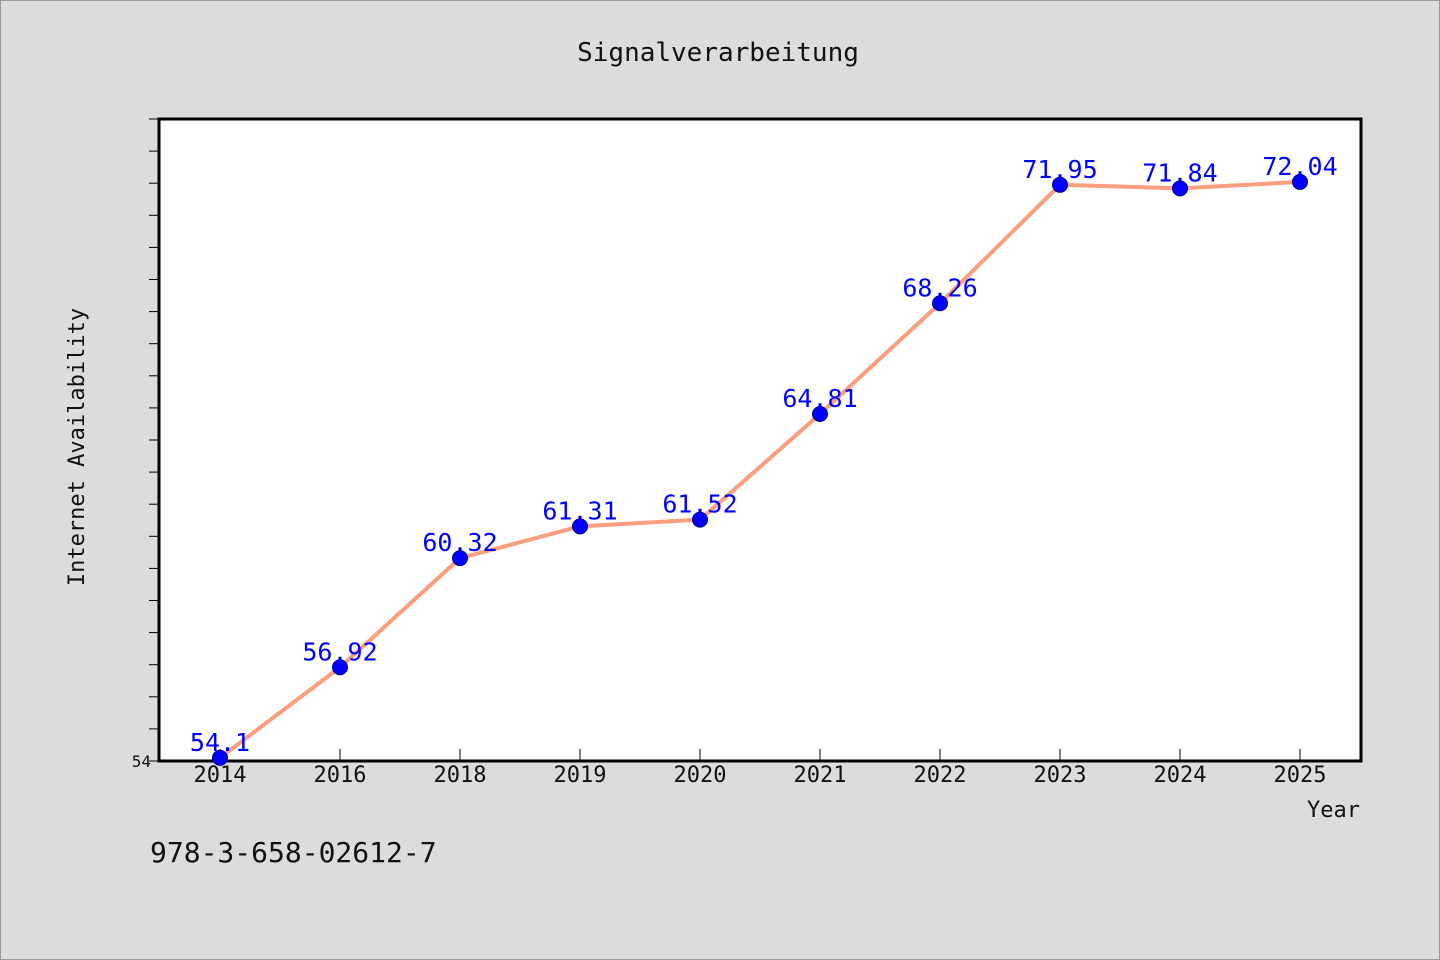 This screenshot has height=960, width=1440. What do you see at coordinates (1179, 172) in the screenshot?
I see `data-label: 71.84` at bounding box center [1179, 172].